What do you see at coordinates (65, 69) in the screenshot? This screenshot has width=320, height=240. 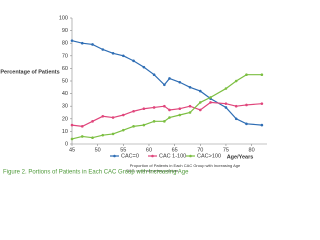 I see `y-tick-label: 60` at bounding box center [65, 69].